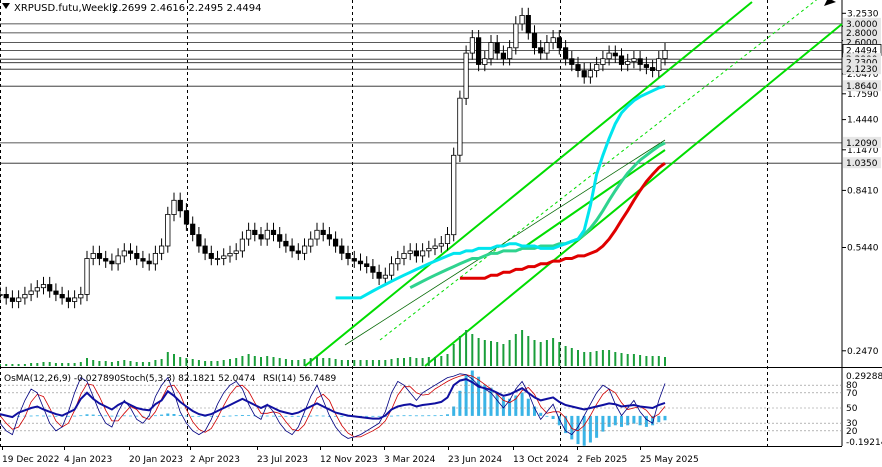 The image size is (882, 467). What do you see at coordinates (6, 6) in the screenshot?
I see `symbol-triangle-icon` at bounding box center [6, 6].